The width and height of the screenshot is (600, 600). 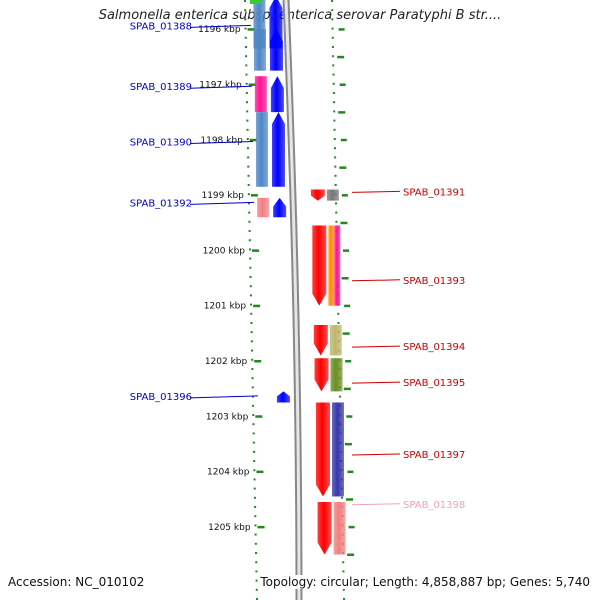 What do you see at coordinates (222, 196) in the screenshot?
I see `tick-label: 1199 kbp` at bounding box center [222, 196].